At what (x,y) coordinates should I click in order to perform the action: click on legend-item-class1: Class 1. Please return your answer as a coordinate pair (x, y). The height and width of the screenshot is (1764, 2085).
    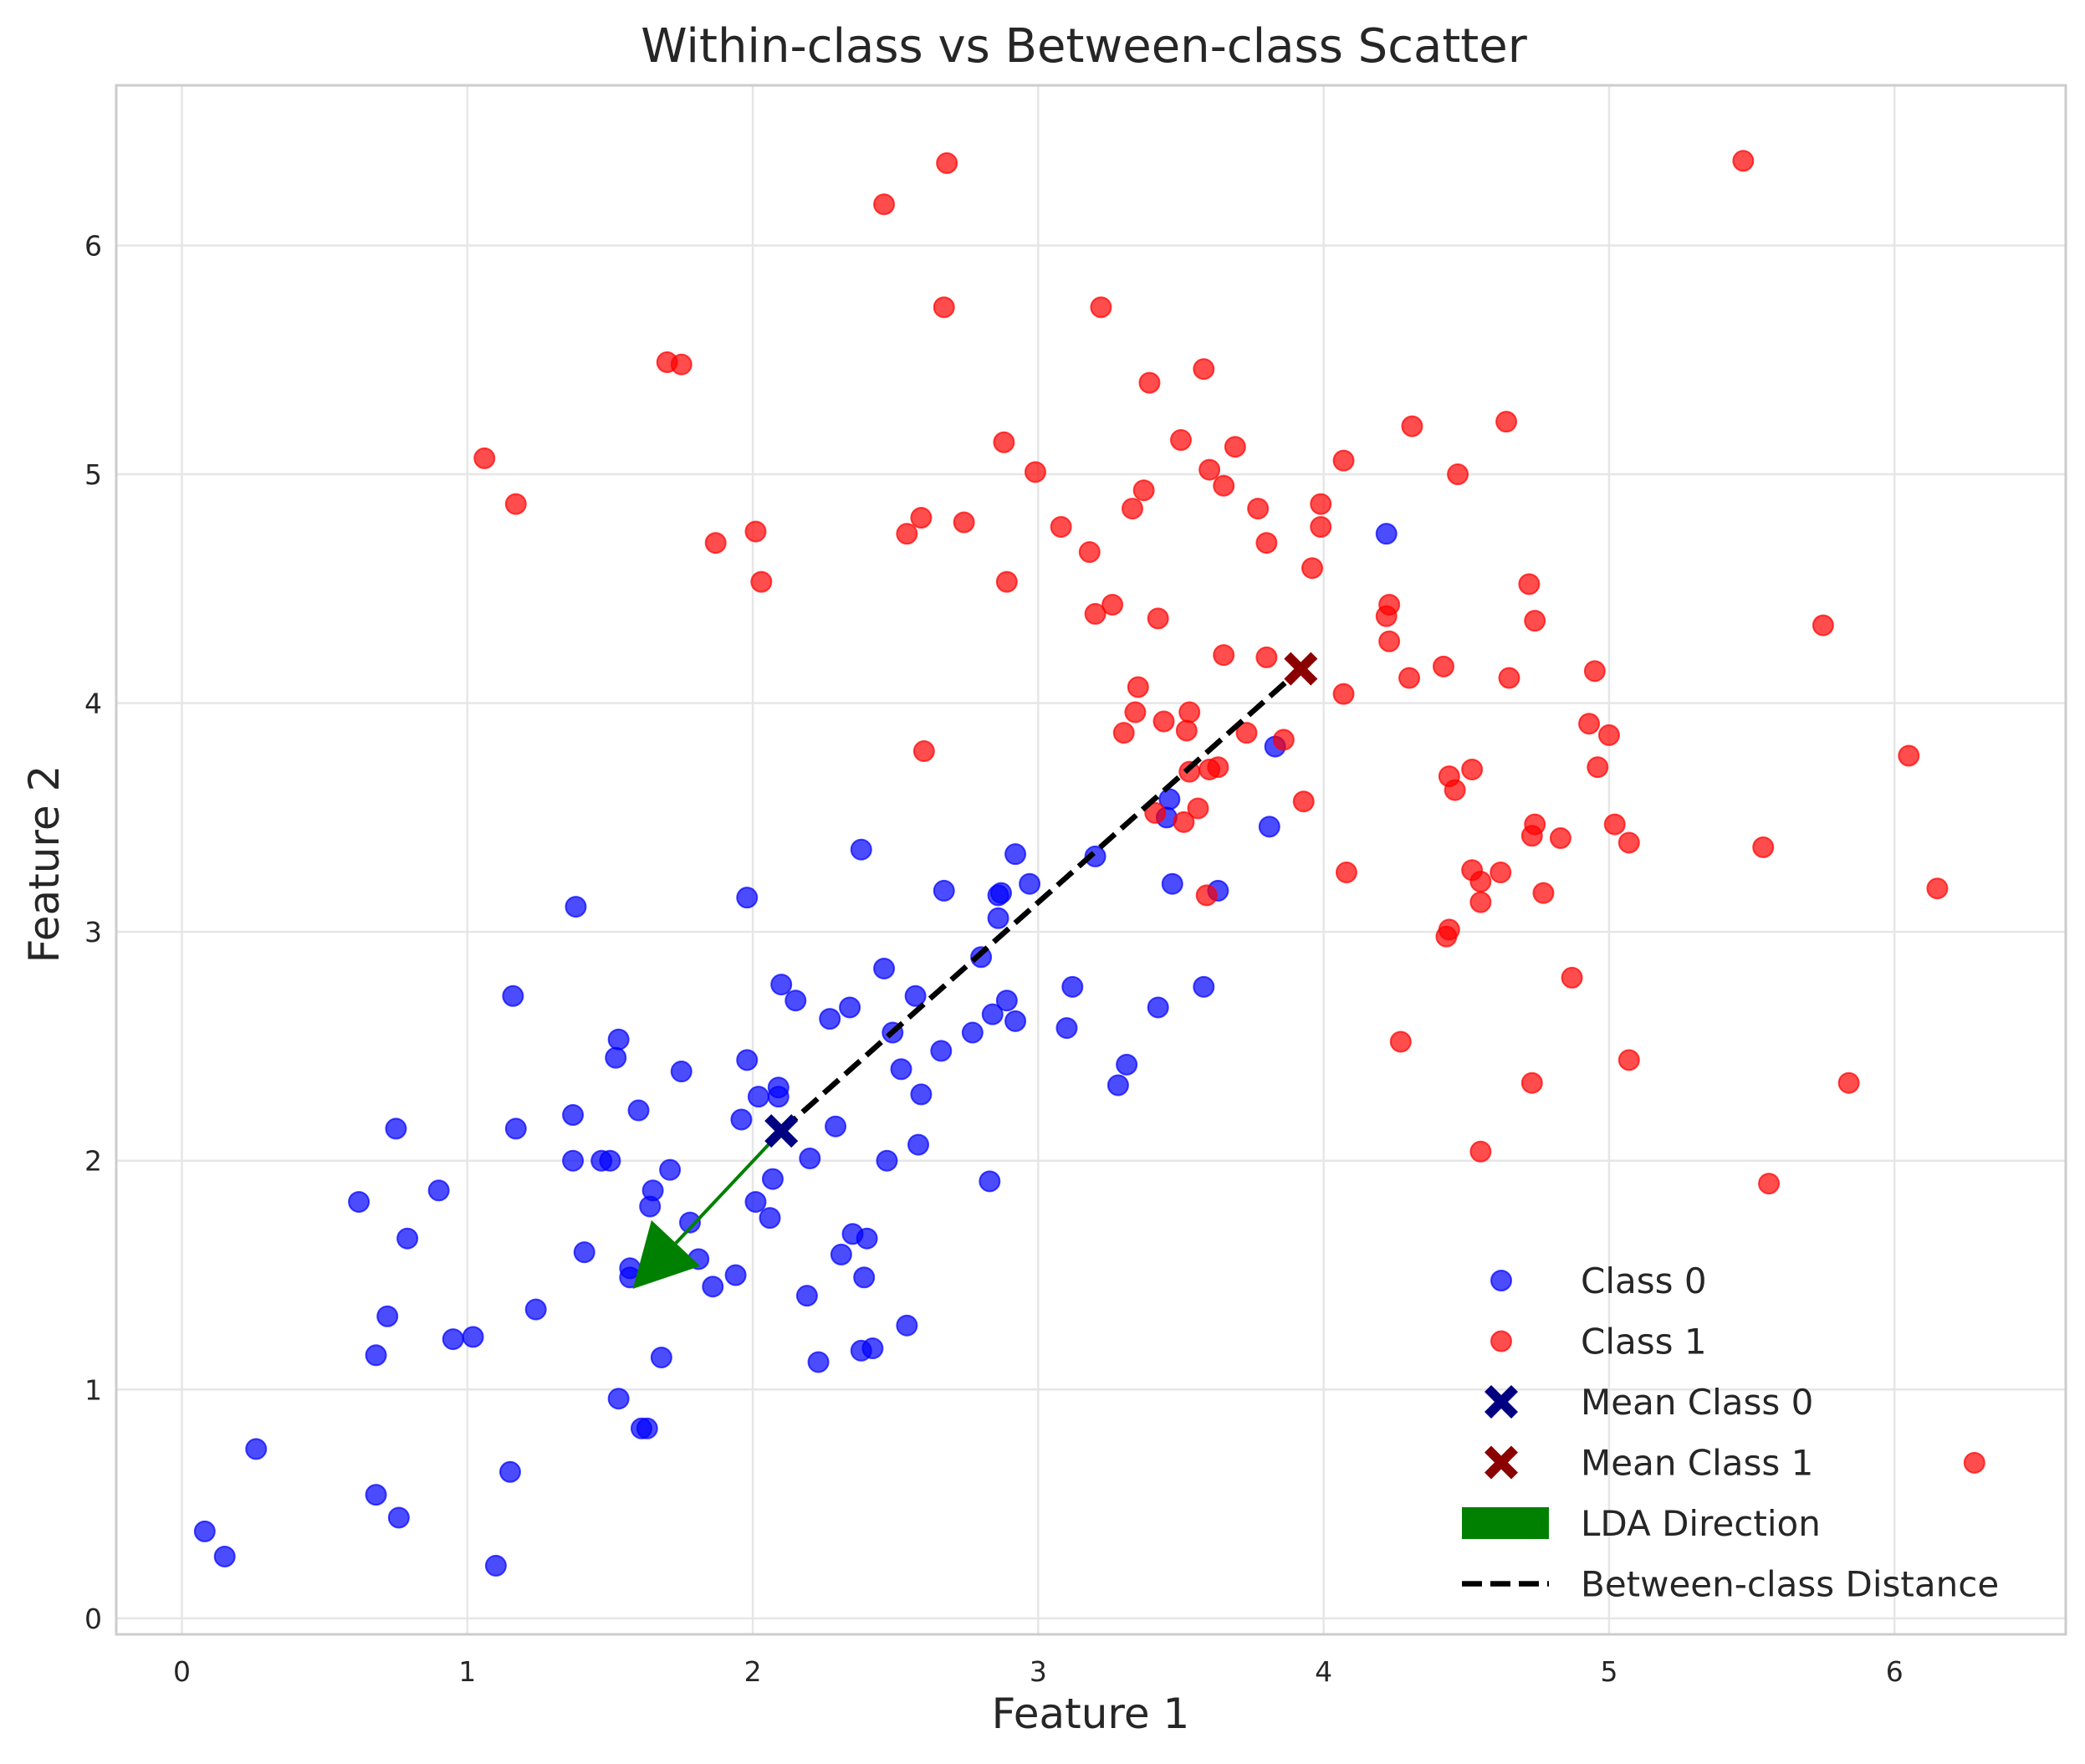
    Looking at the image, I should click on (1598, 1342).